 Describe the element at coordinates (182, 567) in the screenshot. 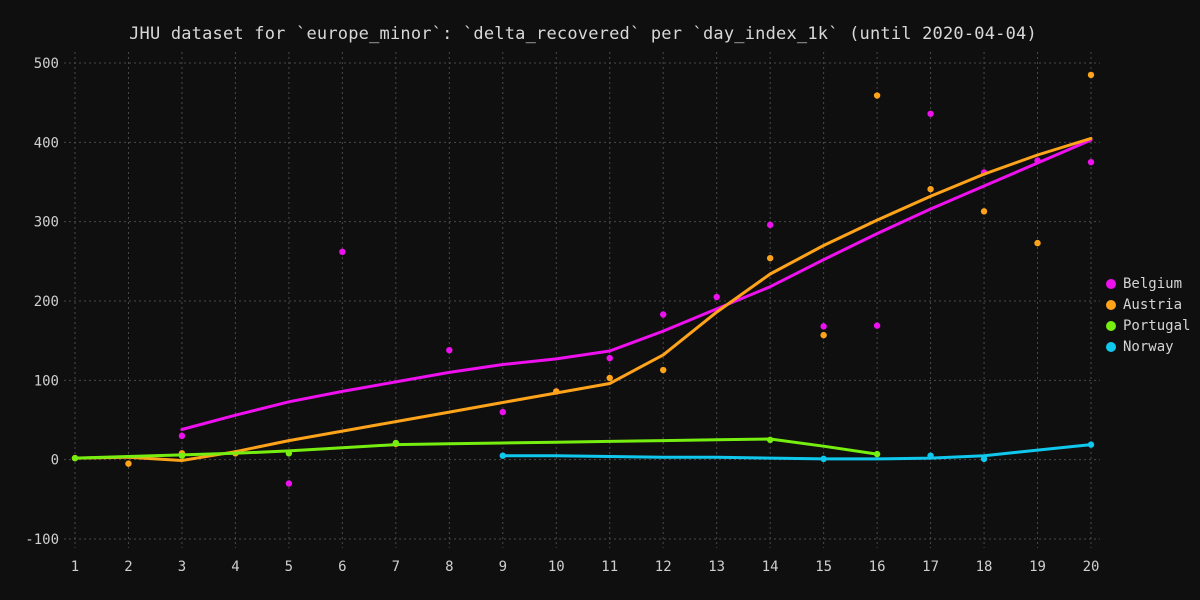

I see `x-tick-label: 3` at that location.